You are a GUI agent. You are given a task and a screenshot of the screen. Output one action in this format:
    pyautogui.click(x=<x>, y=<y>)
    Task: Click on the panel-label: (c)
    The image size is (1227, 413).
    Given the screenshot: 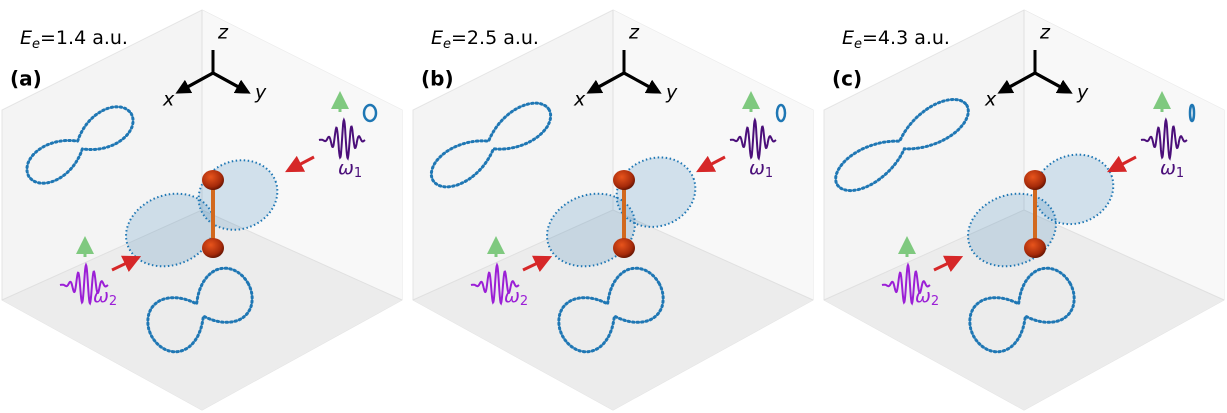 What is the action you would take?
    pyautogui.click(x=847, y=79)
    